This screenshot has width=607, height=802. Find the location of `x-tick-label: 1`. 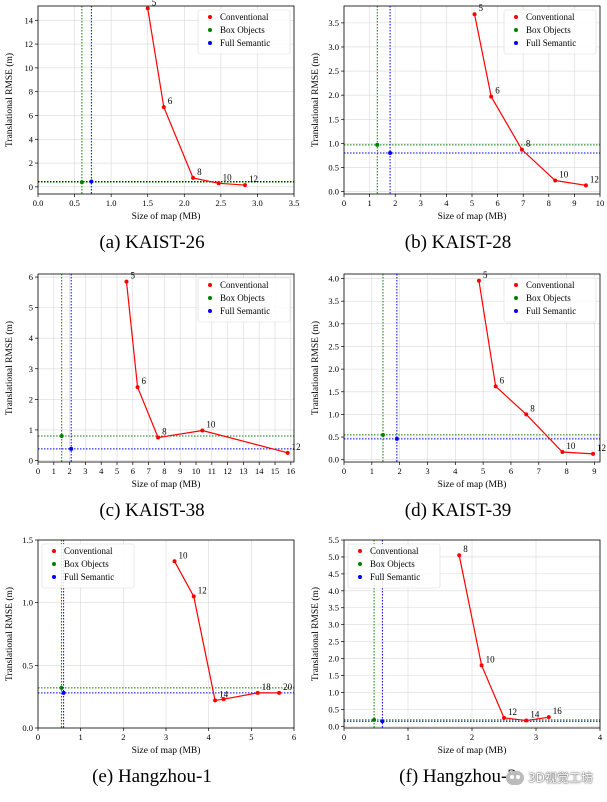

x-tick-label: 1 is located at coordinates (372, 471).